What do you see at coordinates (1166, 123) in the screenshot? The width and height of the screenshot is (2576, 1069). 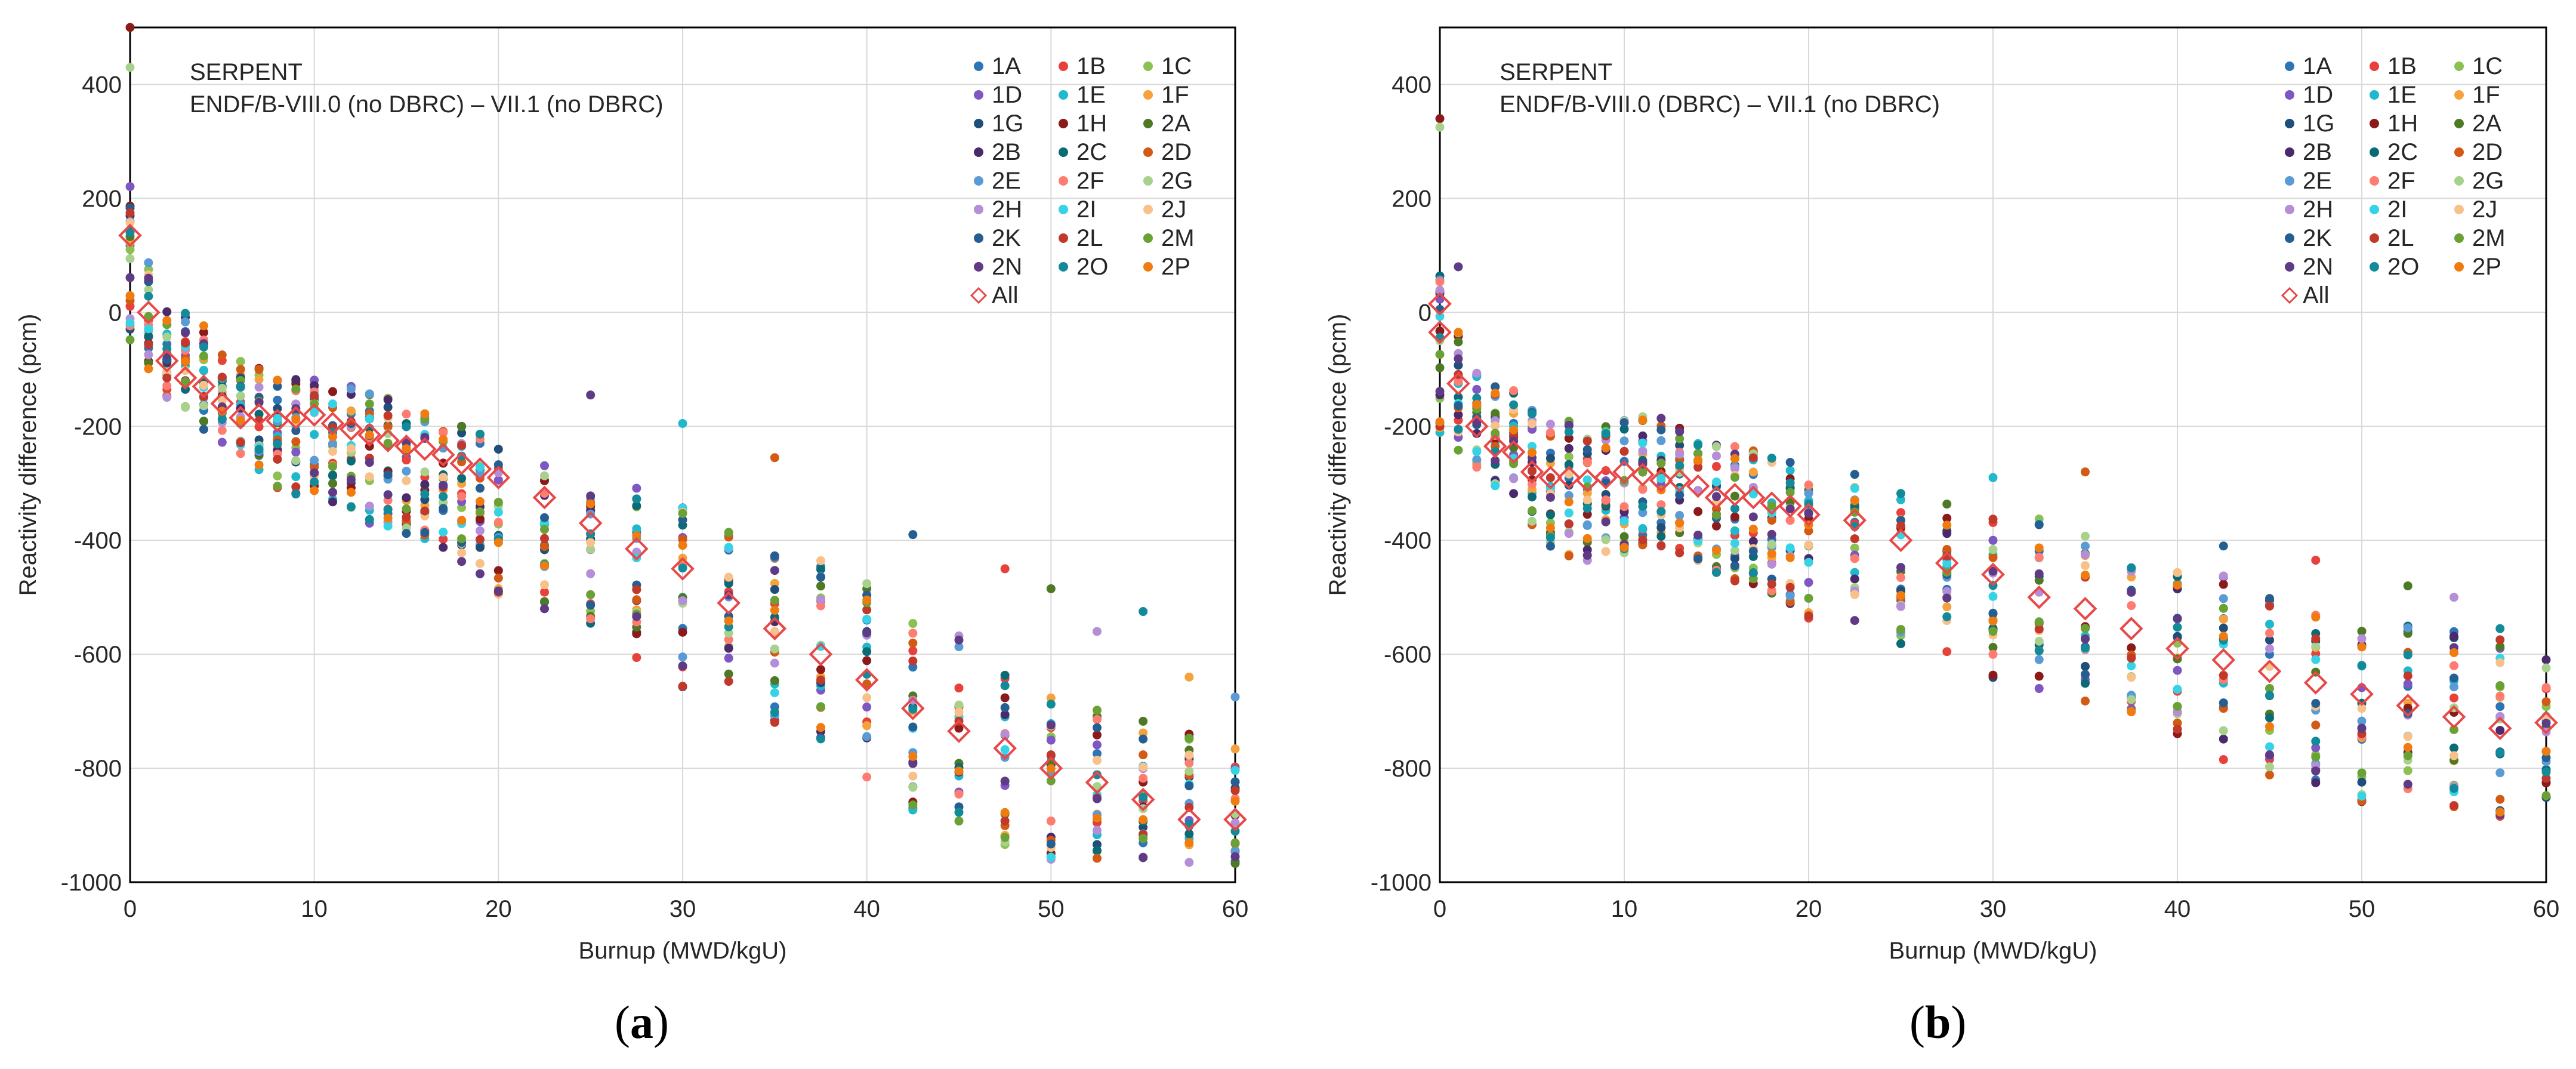 I see `legend-item-2a: 2A` at bounding box center [1166, 123].